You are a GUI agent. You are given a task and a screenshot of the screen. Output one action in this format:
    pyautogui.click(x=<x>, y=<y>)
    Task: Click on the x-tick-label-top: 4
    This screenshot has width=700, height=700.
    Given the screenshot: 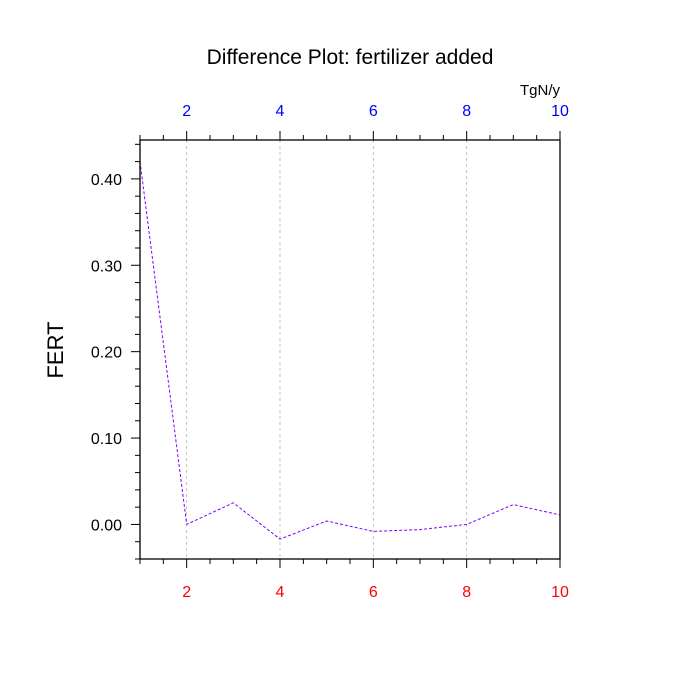 What is the action you would take?
    pyautogui.click(x=280, y=111)
    